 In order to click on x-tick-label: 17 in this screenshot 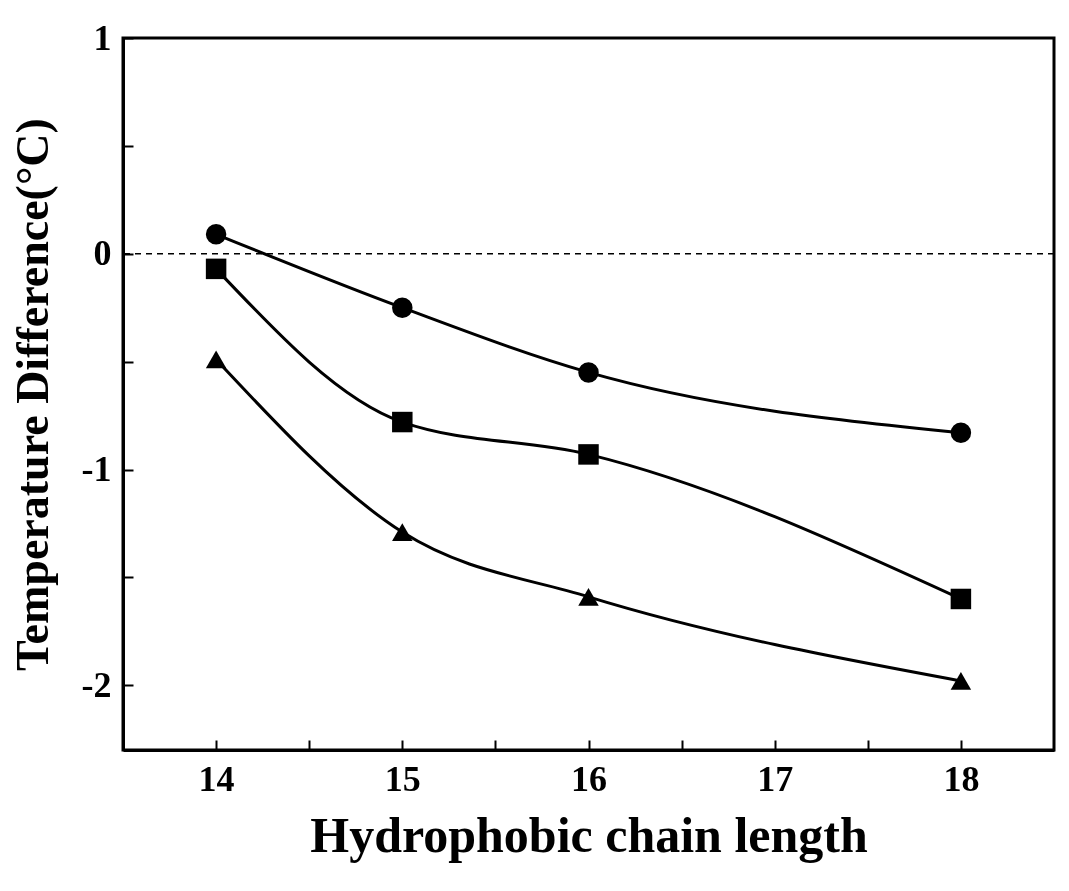, I will do `click(775, 778)`.